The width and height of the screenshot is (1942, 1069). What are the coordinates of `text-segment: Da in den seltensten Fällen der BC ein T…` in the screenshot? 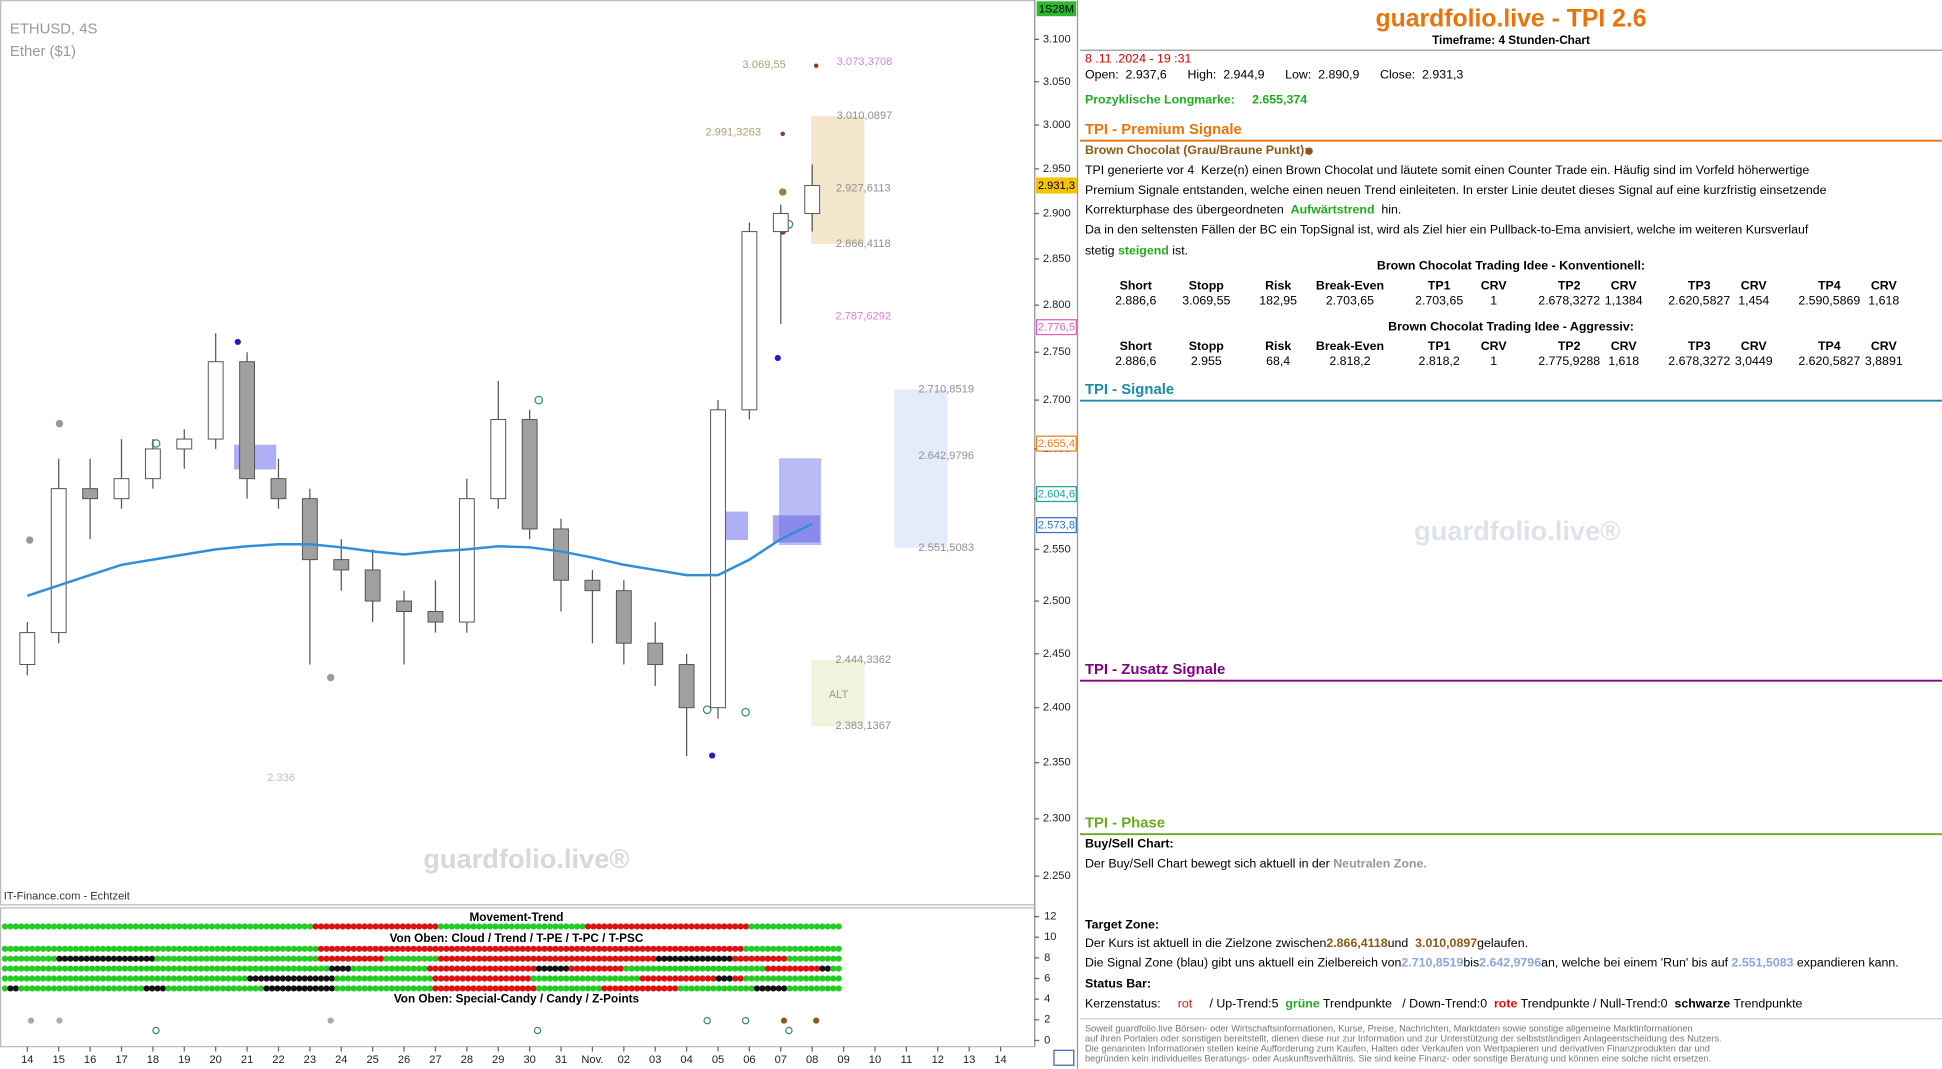 It's located at (1447, 230).